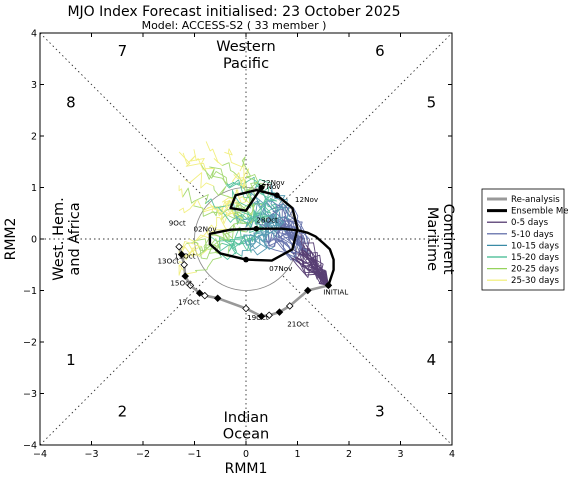 The height and width of the screenshot is (480, 568). What do you see at coordinates (335, 292) in the screenshot?
I see `date-label: INITIAL` at bounding box center [335, 292].